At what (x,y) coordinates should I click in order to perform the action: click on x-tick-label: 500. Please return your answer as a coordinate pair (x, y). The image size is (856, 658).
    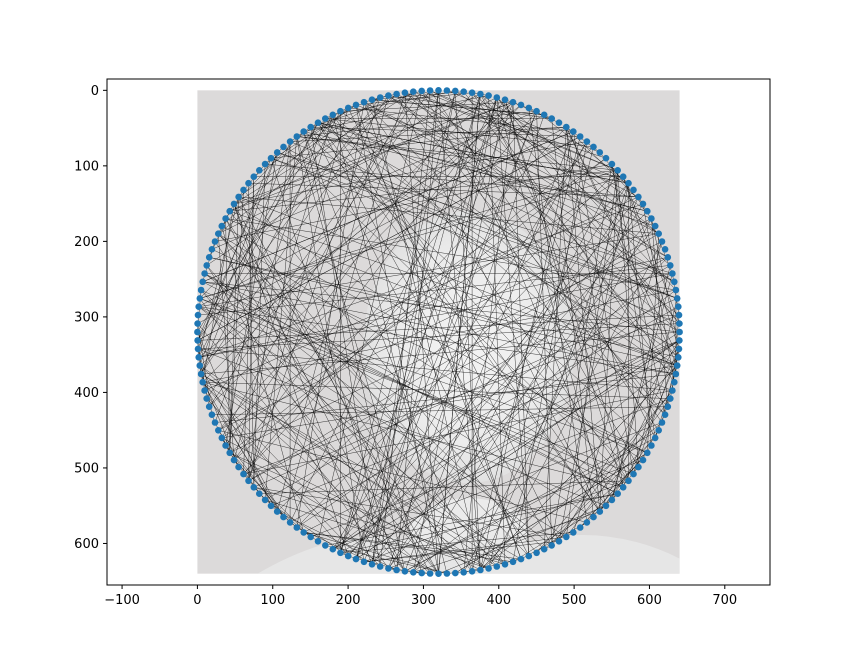
    Looking at the image, I should click on (574, 600).